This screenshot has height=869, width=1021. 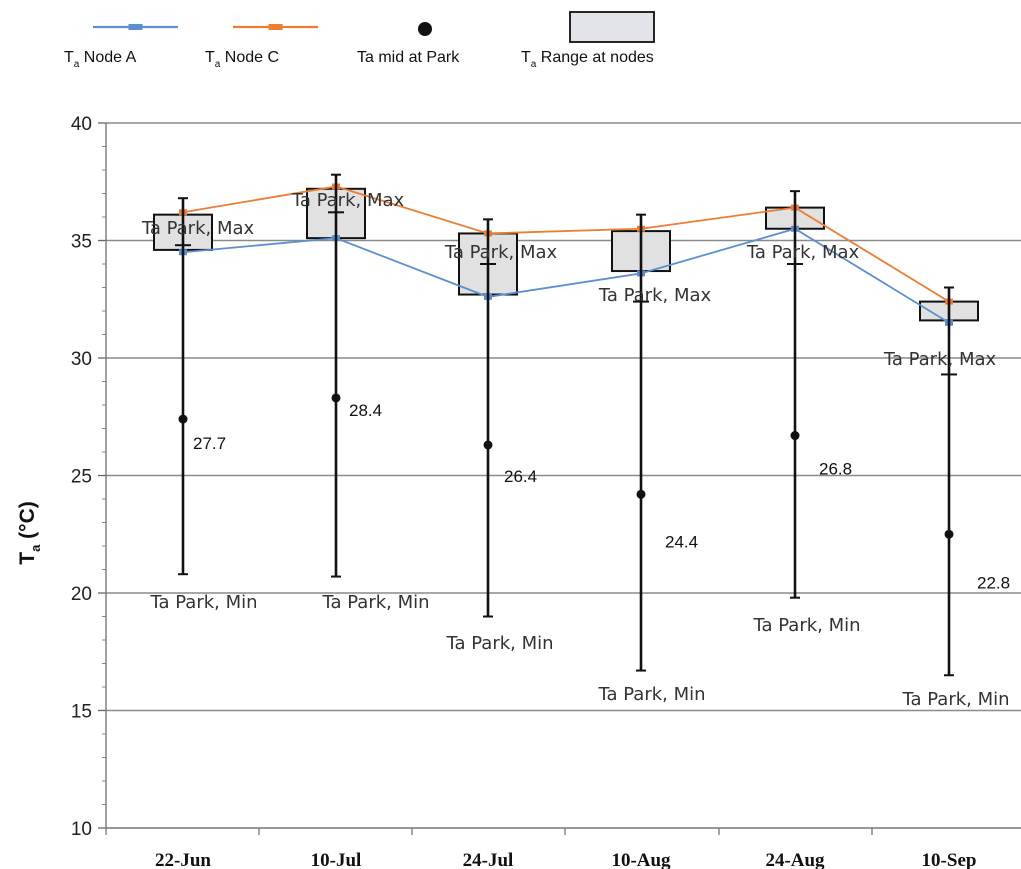 I want to click on legend-dot, so click(x=425, y=29).